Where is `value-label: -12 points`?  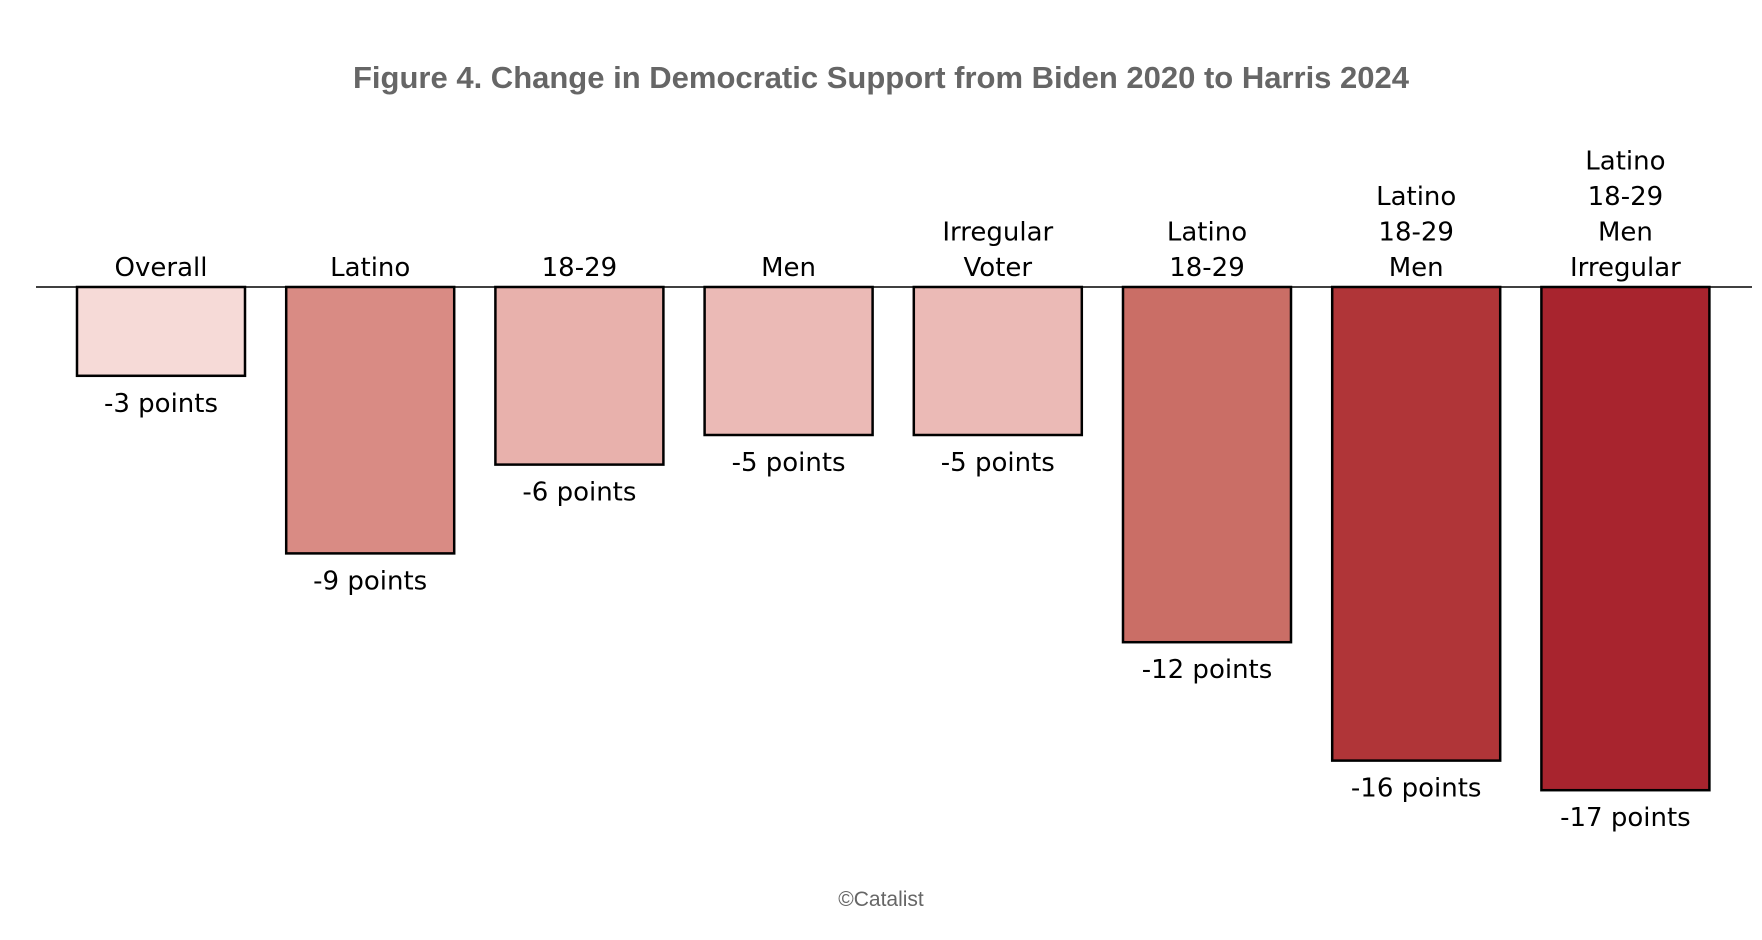
value-label: -12 points is located at coordinates (1207, 670).